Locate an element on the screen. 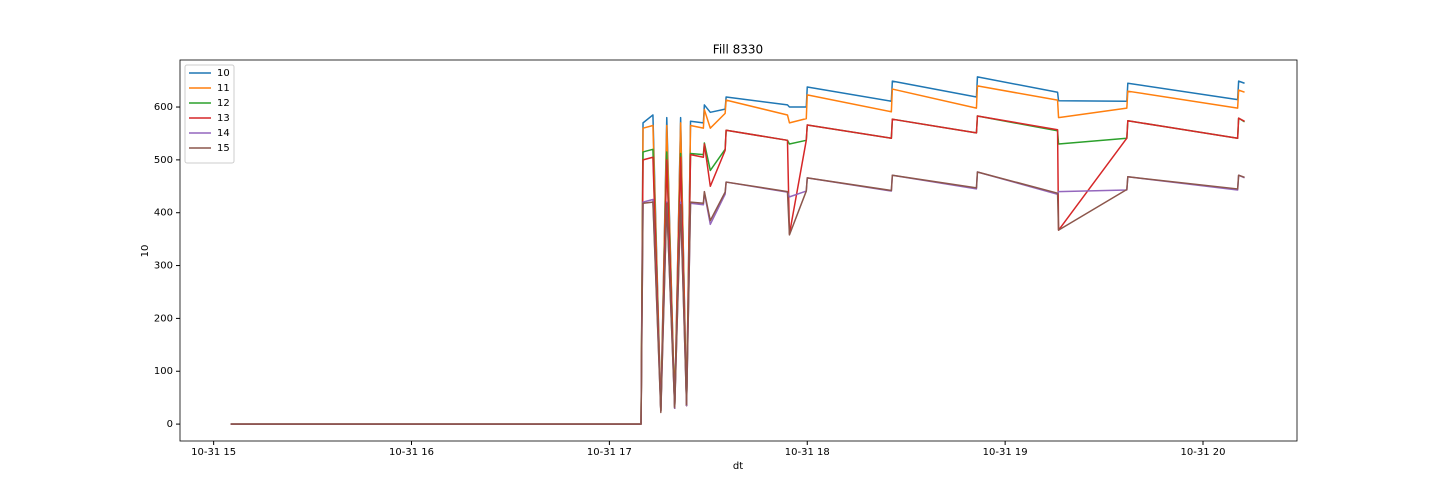  x-tick-label: 10-31 17 is located at coordinates (609, 452).